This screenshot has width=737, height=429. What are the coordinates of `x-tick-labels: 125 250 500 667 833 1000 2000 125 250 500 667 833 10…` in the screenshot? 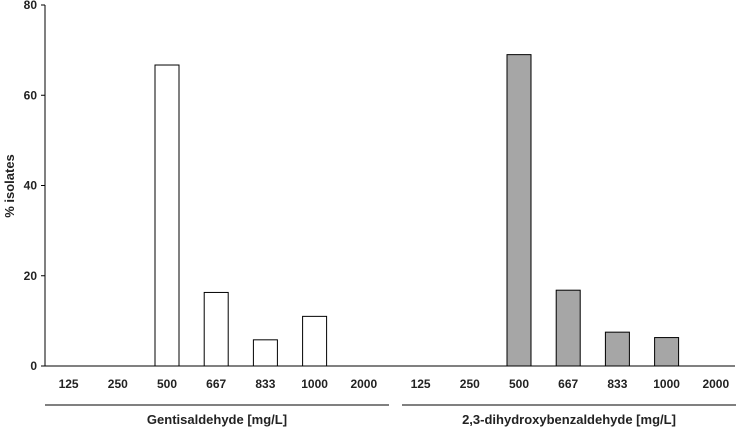 It's located at (394, 384).